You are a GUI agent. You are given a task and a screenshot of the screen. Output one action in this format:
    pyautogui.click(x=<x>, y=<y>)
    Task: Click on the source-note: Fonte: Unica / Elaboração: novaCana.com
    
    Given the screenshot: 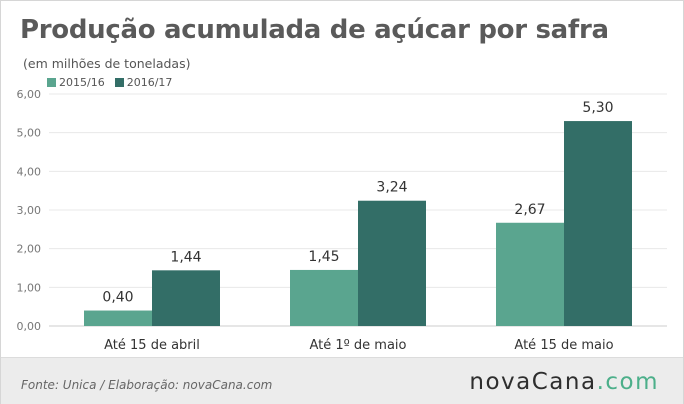 What is the action you would take?
    pyautogui.click(x=147, y=385)
    